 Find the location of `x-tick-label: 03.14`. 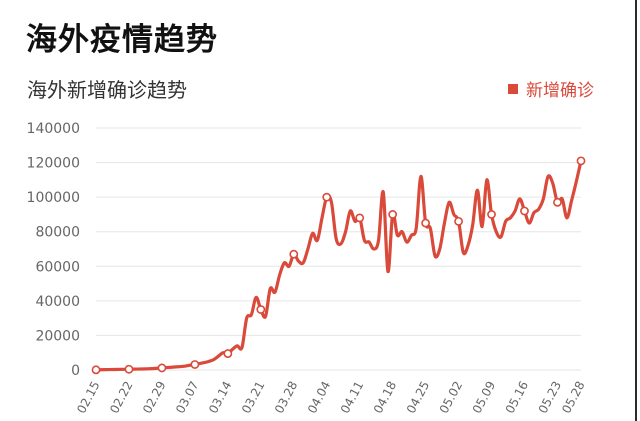

x-tick-label: 03.14 is located at coordinates (220, 397).